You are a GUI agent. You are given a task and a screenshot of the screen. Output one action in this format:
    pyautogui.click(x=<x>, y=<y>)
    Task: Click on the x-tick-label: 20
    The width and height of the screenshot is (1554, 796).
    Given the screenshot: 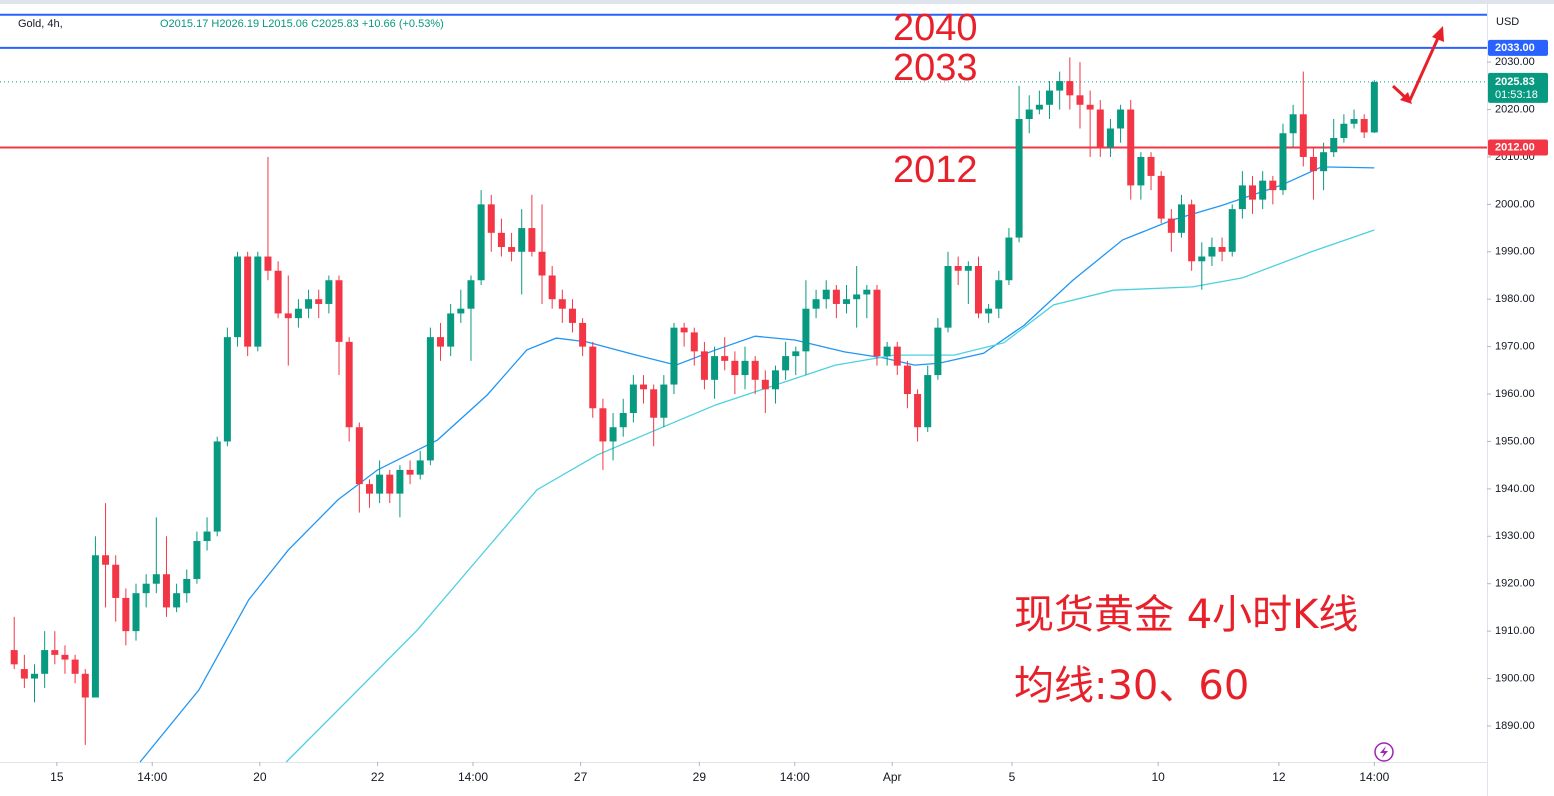 What is the action you would take?
    pyautogui.click(x=260, y=777)
    